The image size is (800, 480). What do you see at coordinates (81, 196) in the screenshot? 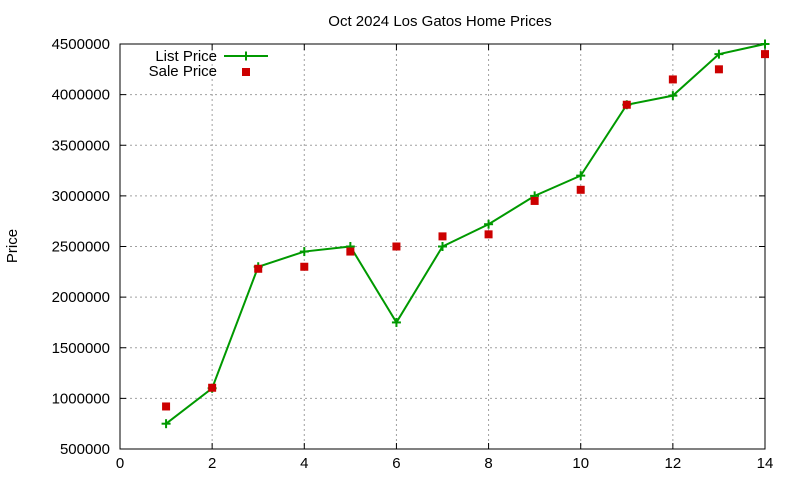
I see `y-tick-label: 3000000` at bounding box center [81, 196].